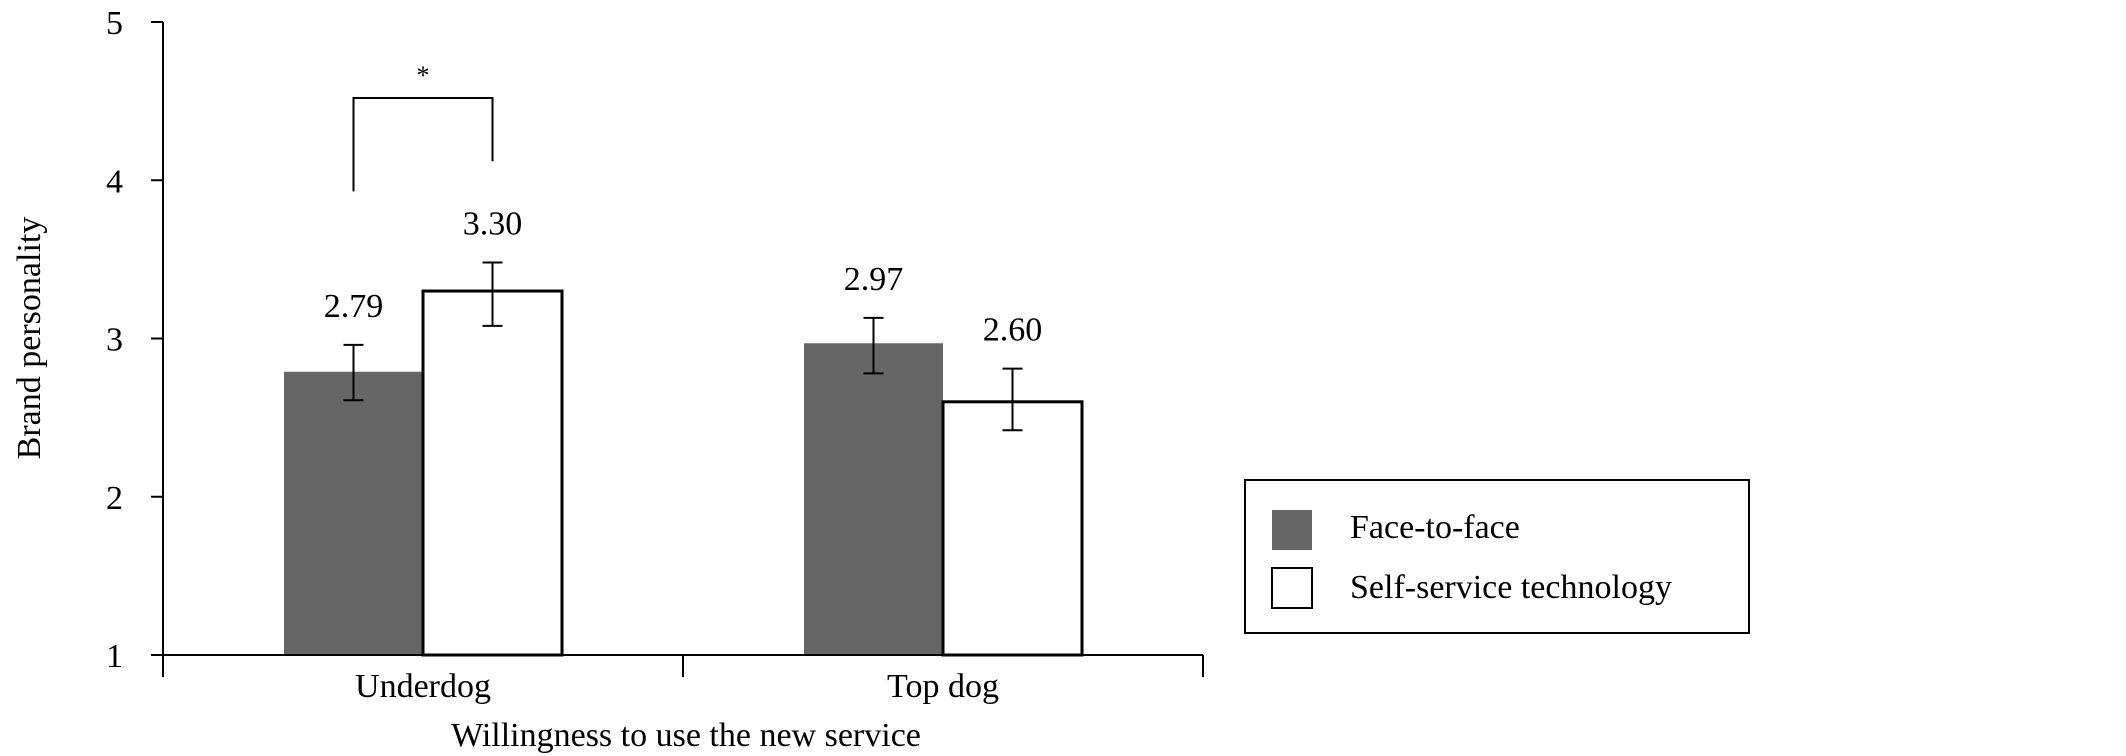  I want to click on legend-swatch-self-service-technology, so click(1292, 588).